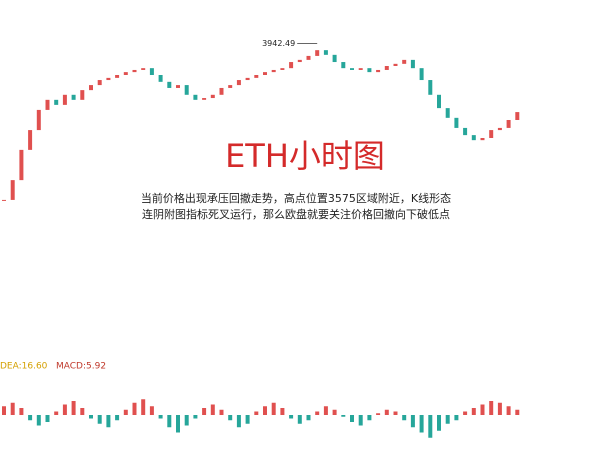 Image resolution: width=600 pixels, height=462 pixels. Describe the element at coordinates (296, 214) in the screenshot. I see `annotation-line: 连阴附图指标死叉运行，那么欧盘就要关注价格回撤向下破低点` at that location.